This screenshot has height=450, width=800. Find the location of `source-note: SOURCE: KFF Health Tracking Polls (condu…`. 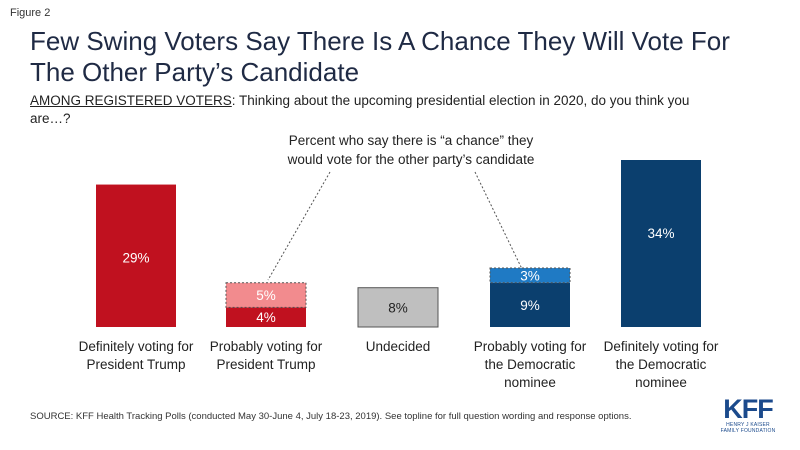

source-note: SOURCE: KFF Health Tracking Polls (condu… is located at coordinates (331, 416).